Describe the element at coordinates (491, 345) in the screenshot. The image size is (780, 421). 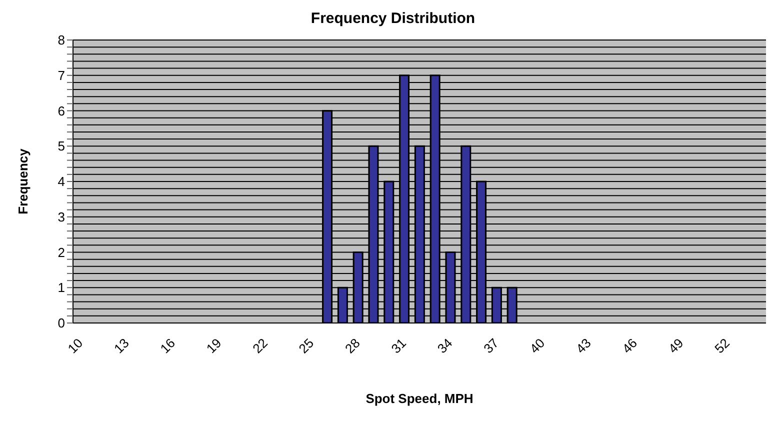
I see `x-tick-label: 37` at that location.